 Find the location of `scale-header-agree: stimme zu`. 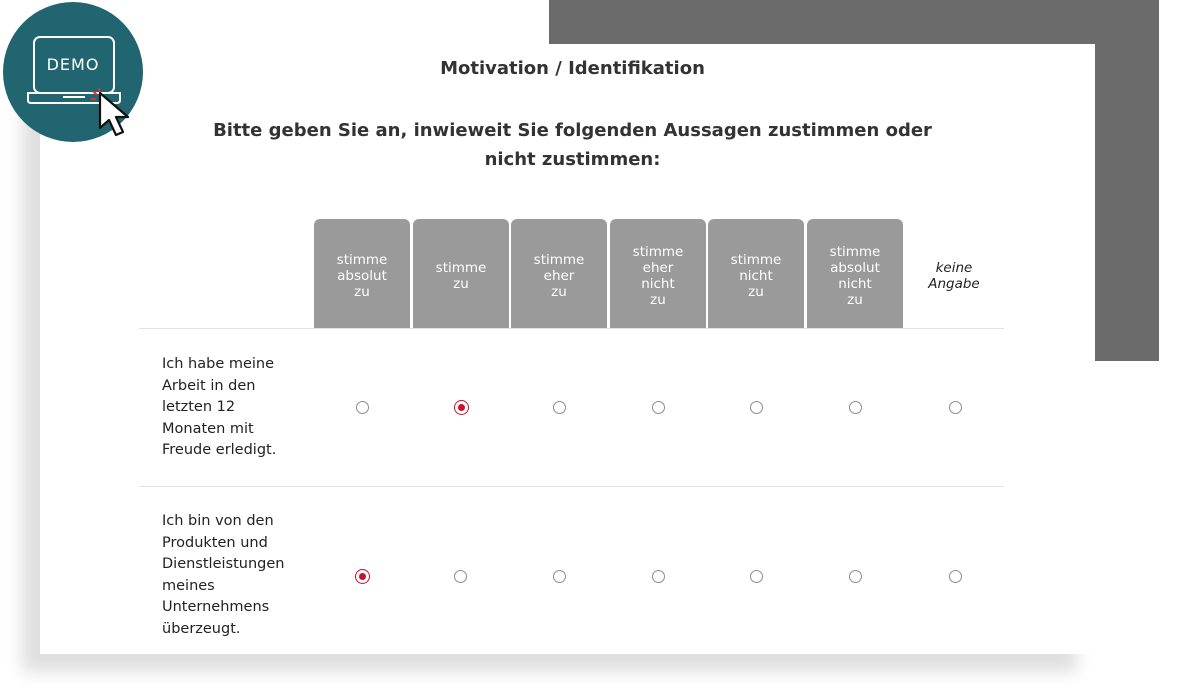

scale-header-agree: stimme zu is located at coordinates (461, 273).